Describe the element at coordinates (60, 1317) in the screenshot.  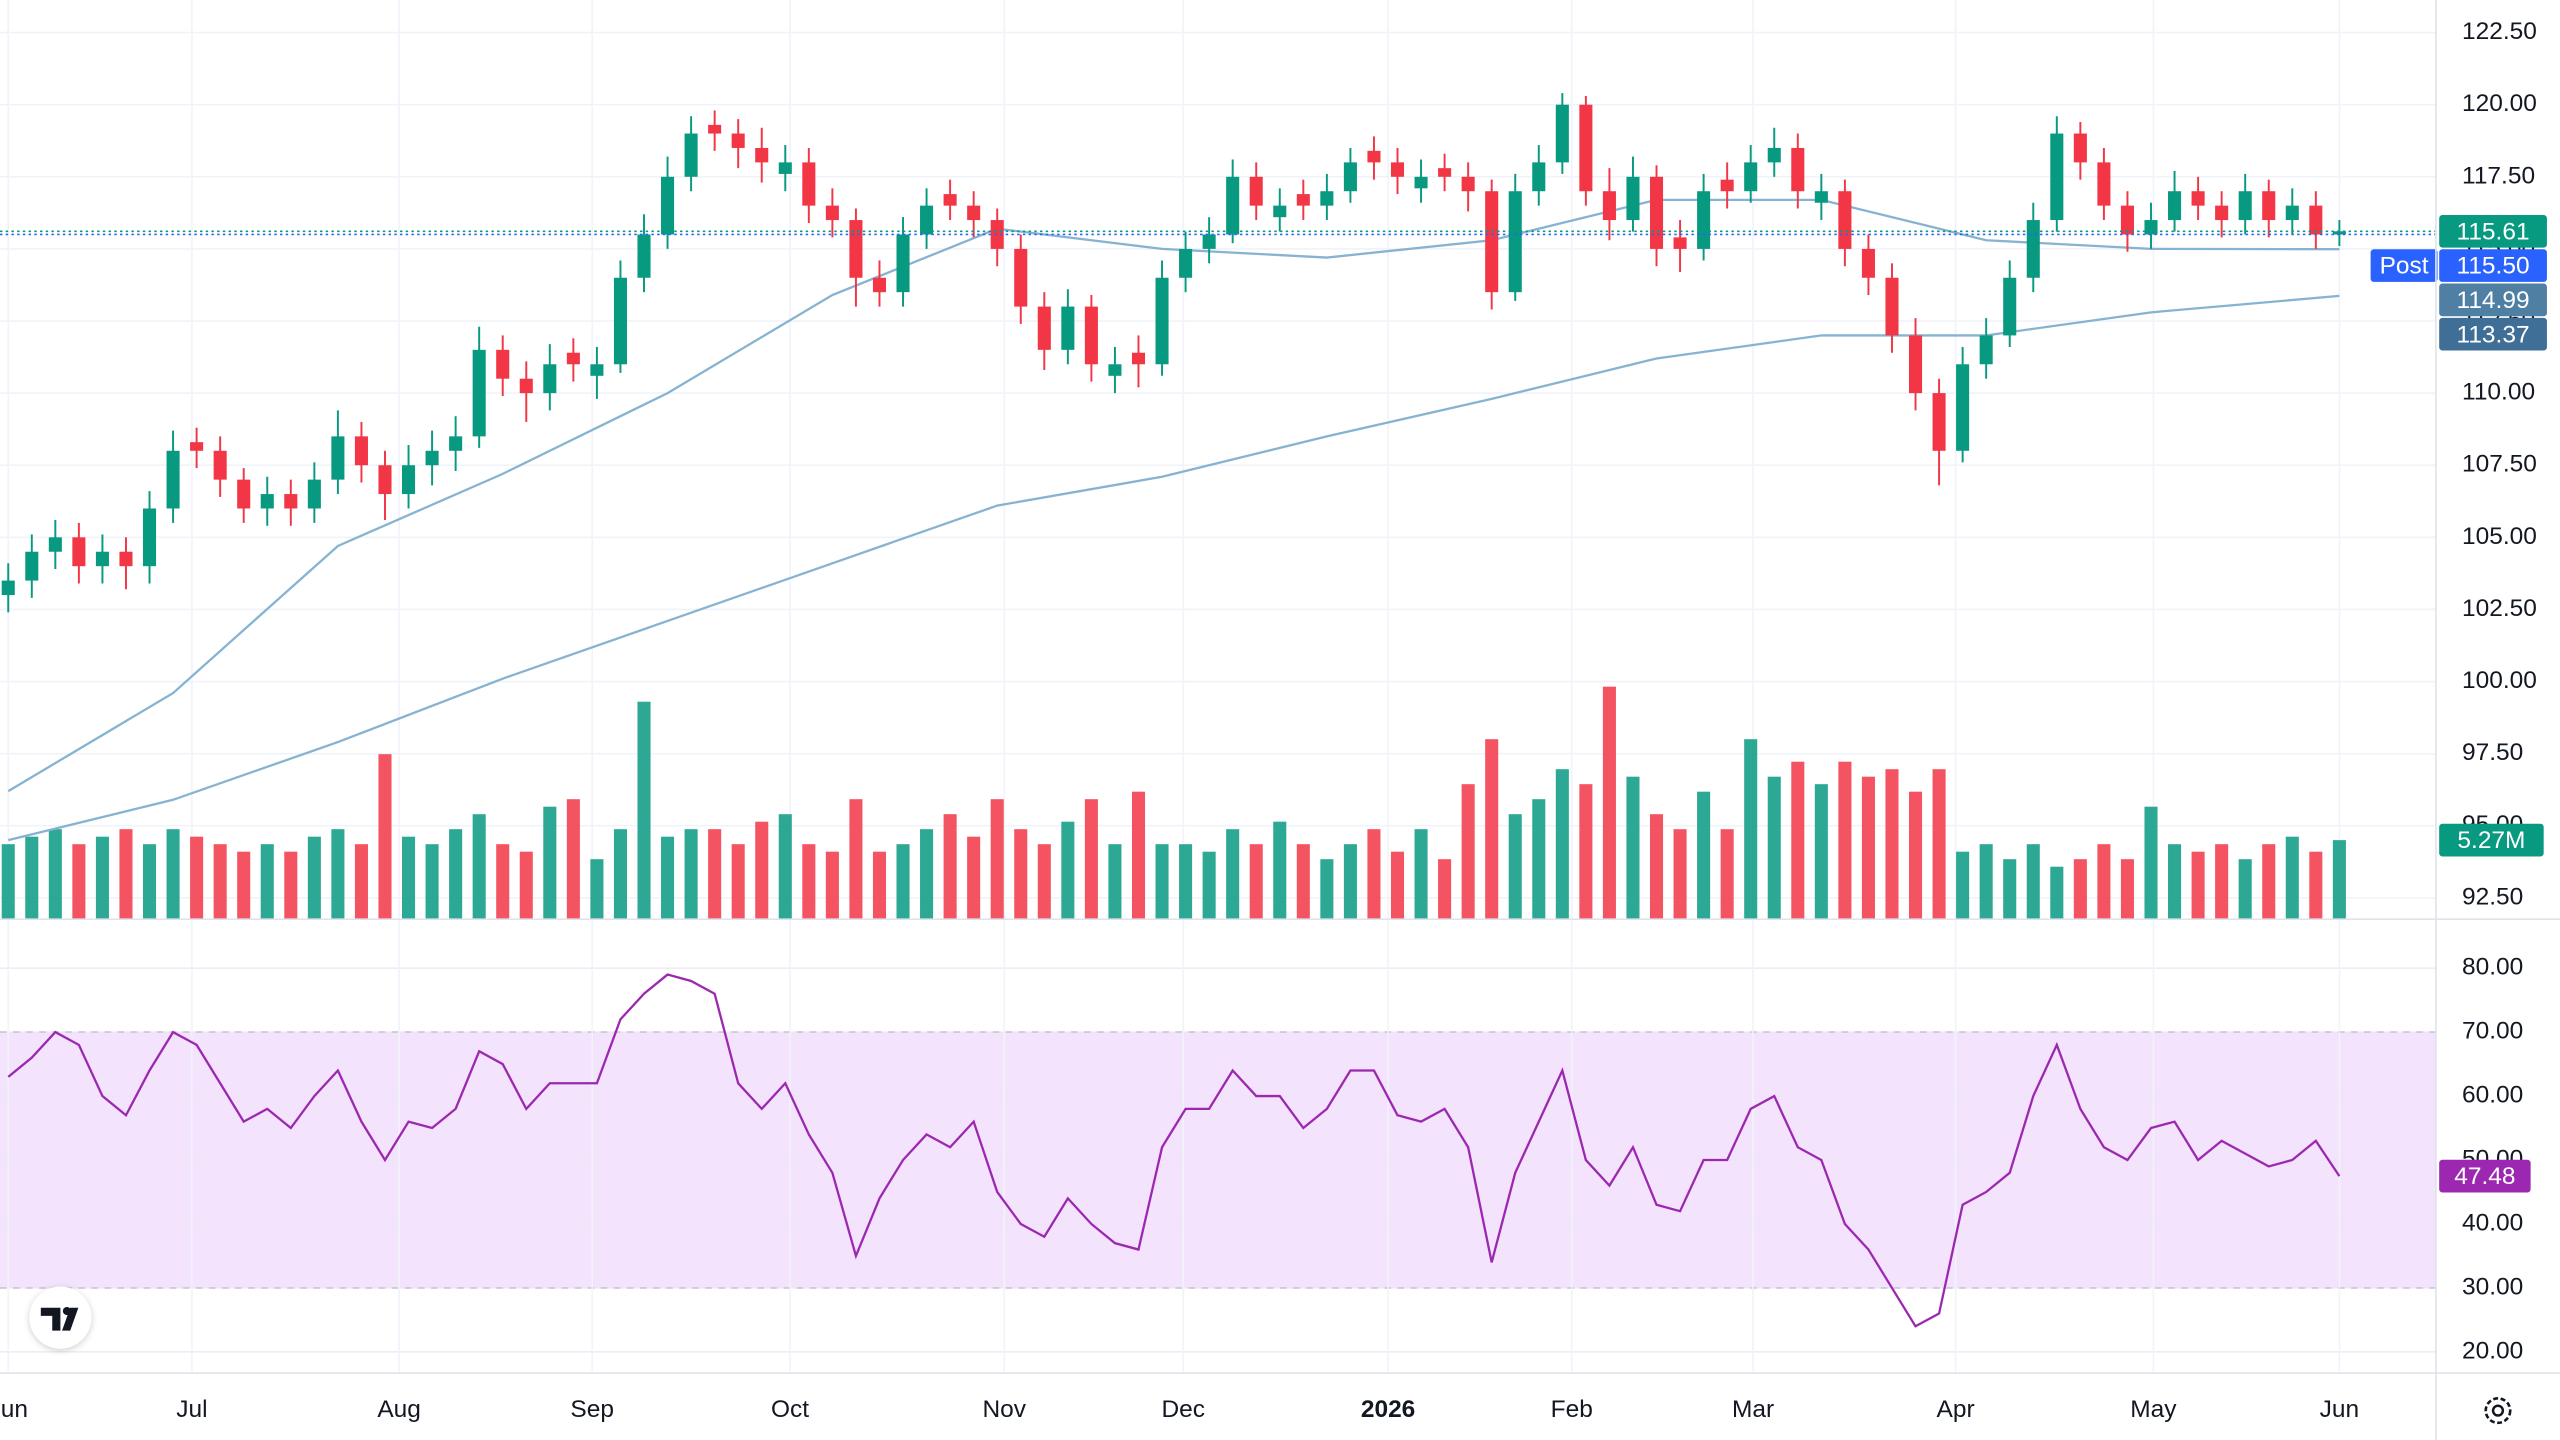
I see `tradingview-logo` at that location.